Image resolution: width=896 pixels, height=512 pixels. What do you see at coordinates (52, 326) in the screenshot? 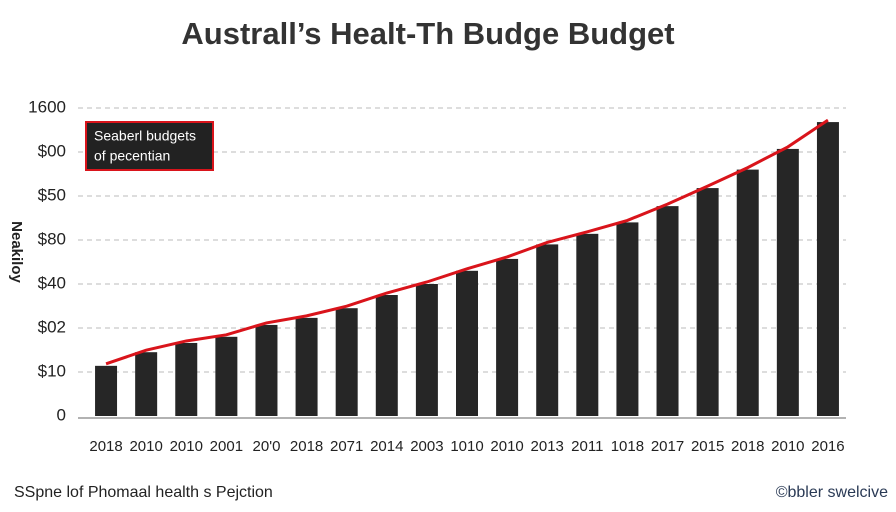
I see `y-tick-label: $02` at bounding box center [52, 326].